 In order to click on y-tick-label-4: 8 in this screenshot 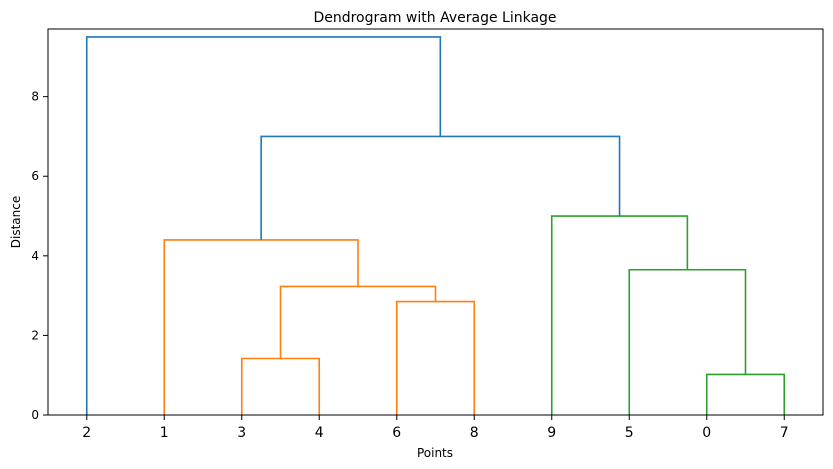, I will do `click(35, 97)`.